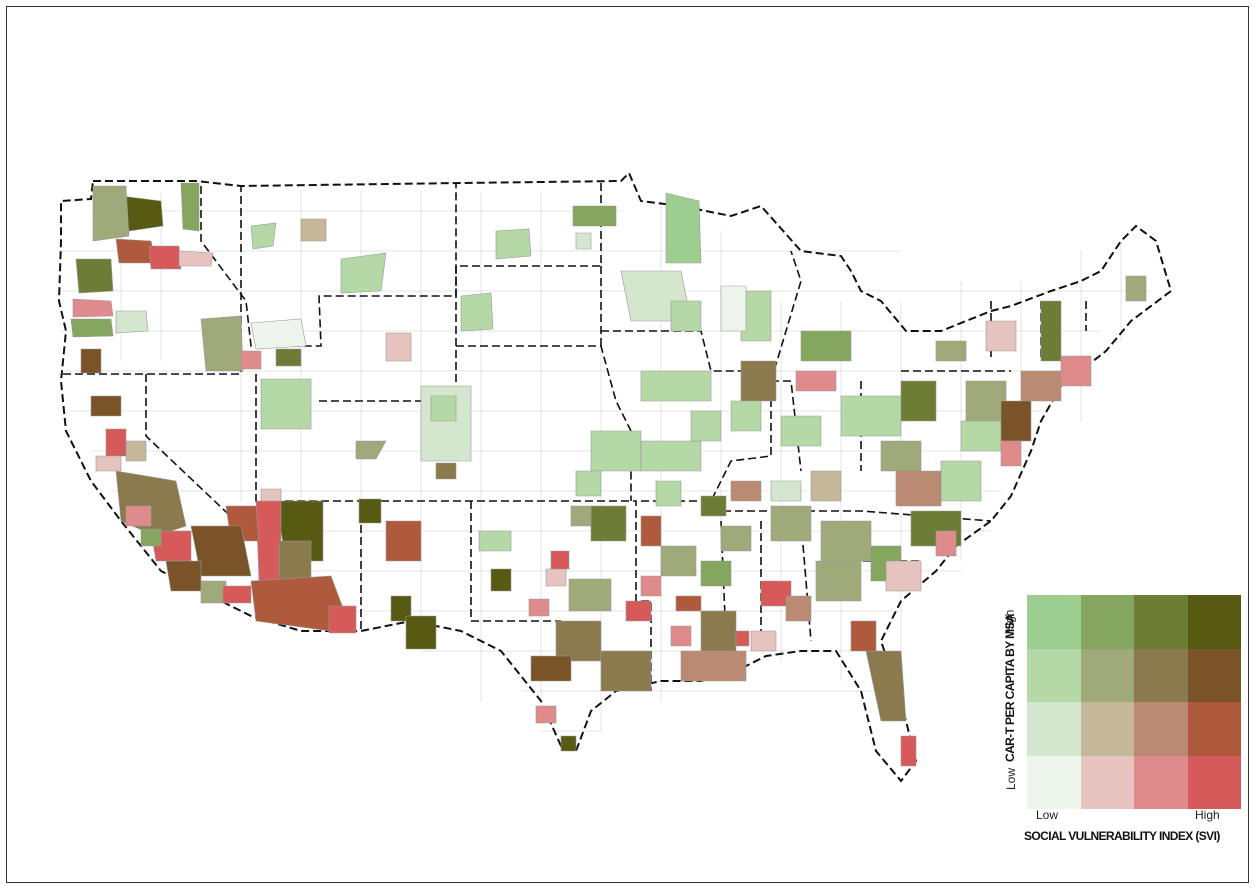 This screenshot has height=889, width=1257. I want to click on legend-y-low-label: Low, so click(1011, 779).